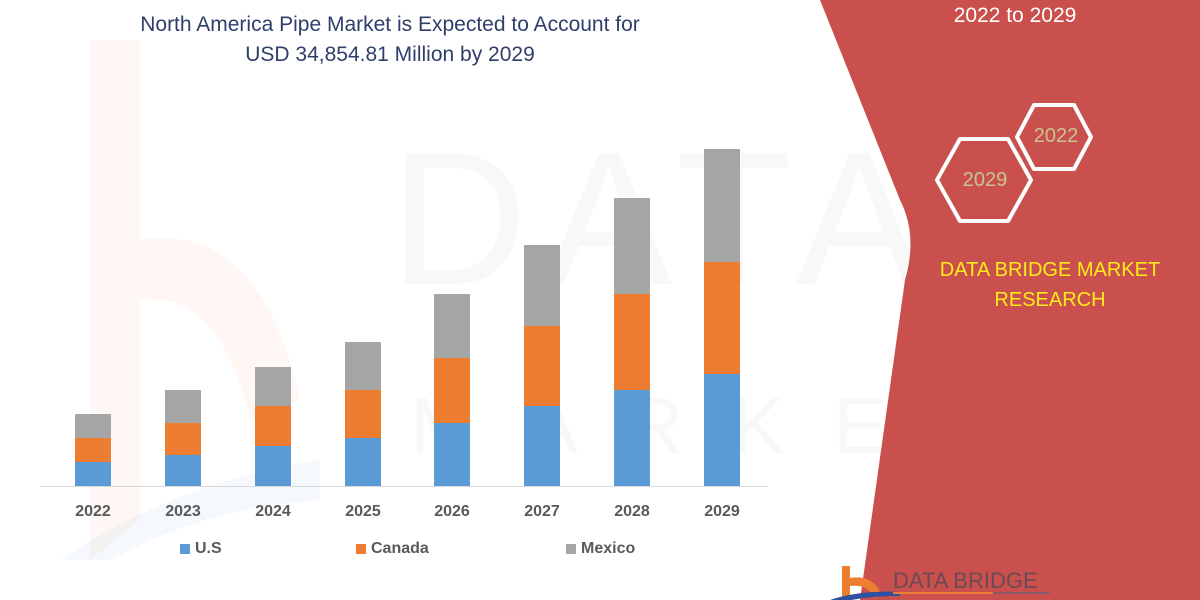 Image resolution: width=1200 pixels, height=600 pixels. I want to click on x-tick-label: 2026, so click(452, 511).